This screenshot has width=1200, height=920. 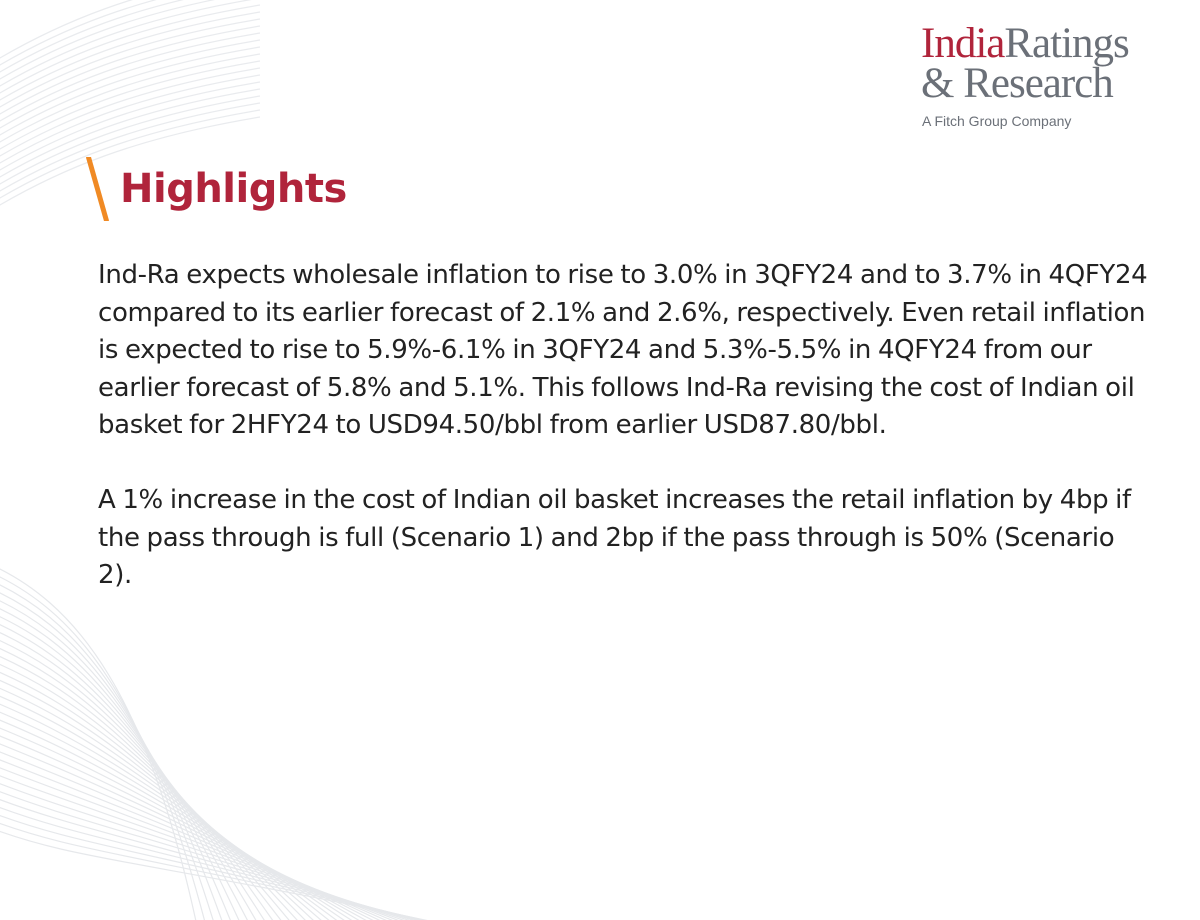 I want to click on logo-tagline: A Fitch Group Company, so click(x=997, y=121).